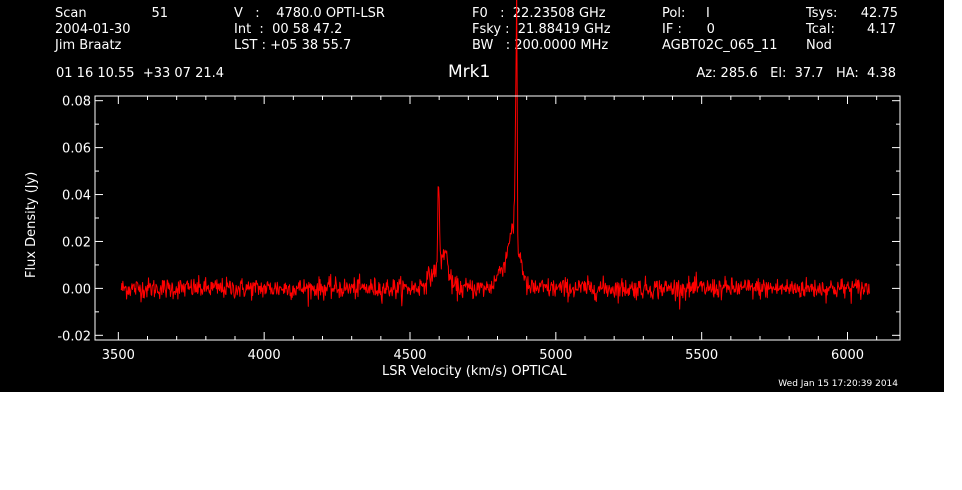 The image size is (962, 490). I want to click on tcal-label: Tcal:, so click(820, 29).